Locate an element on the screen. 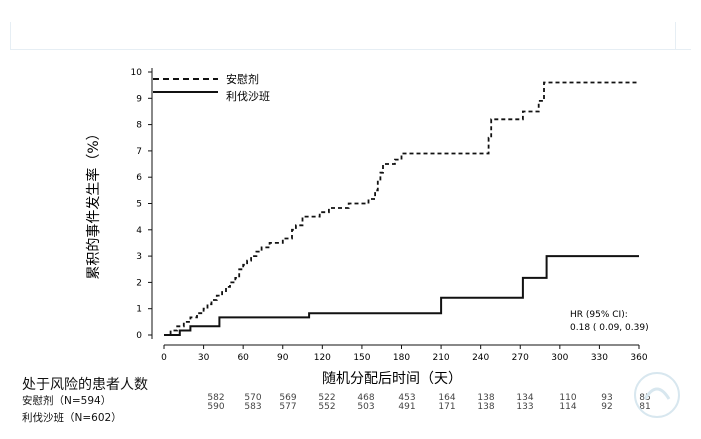 Image resolution: width=701 pixels, height=439 pixels. y-tick-label: 10 is located at coordinates (137, 73).